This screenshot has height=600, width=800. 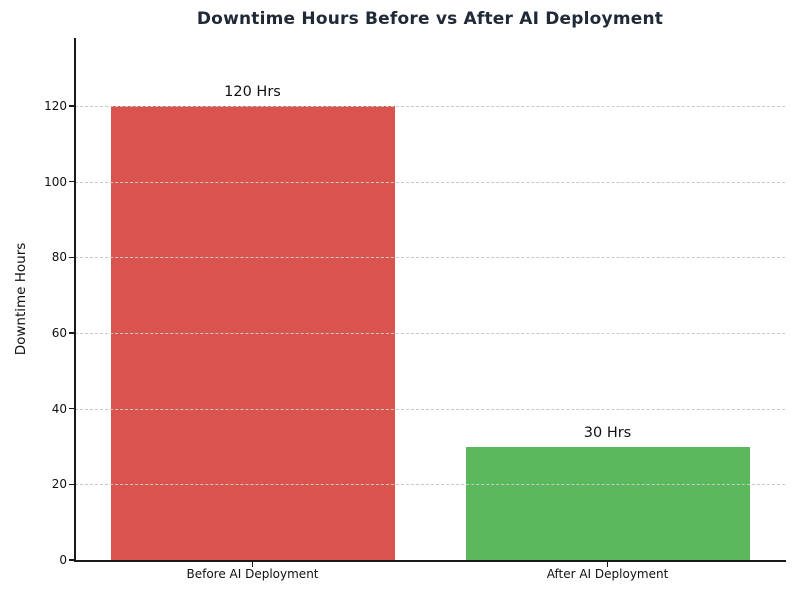 What do you see at coordinates (59, 408) in the screenshot?
I see `y-tick-label: 40` at bounding box center [59, 408].